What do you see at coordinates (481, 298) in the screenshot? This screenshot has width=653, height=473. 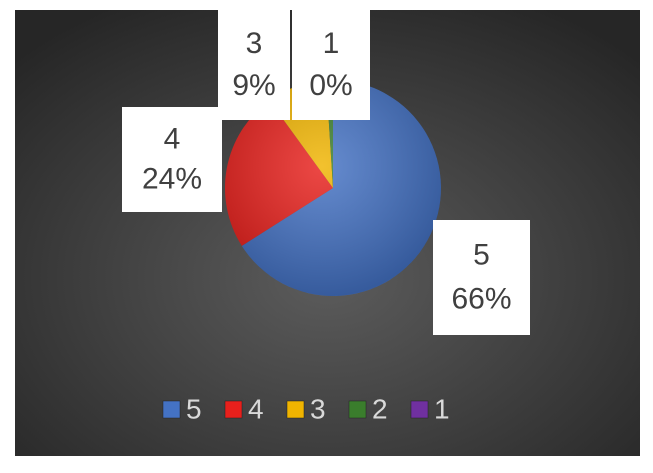 I see `data-label-value: 66%` at bounding box center [481, 298].